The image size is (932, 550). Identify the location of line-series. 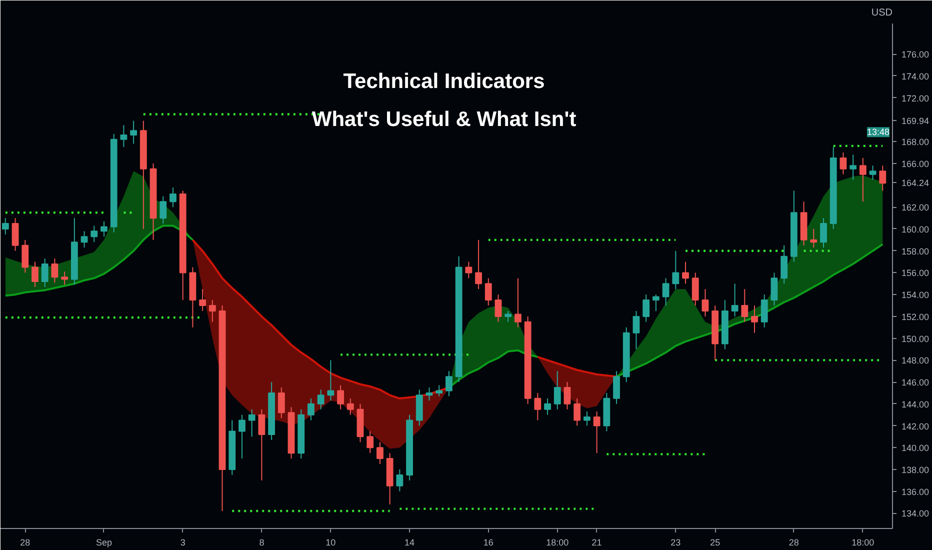
(99, 260).